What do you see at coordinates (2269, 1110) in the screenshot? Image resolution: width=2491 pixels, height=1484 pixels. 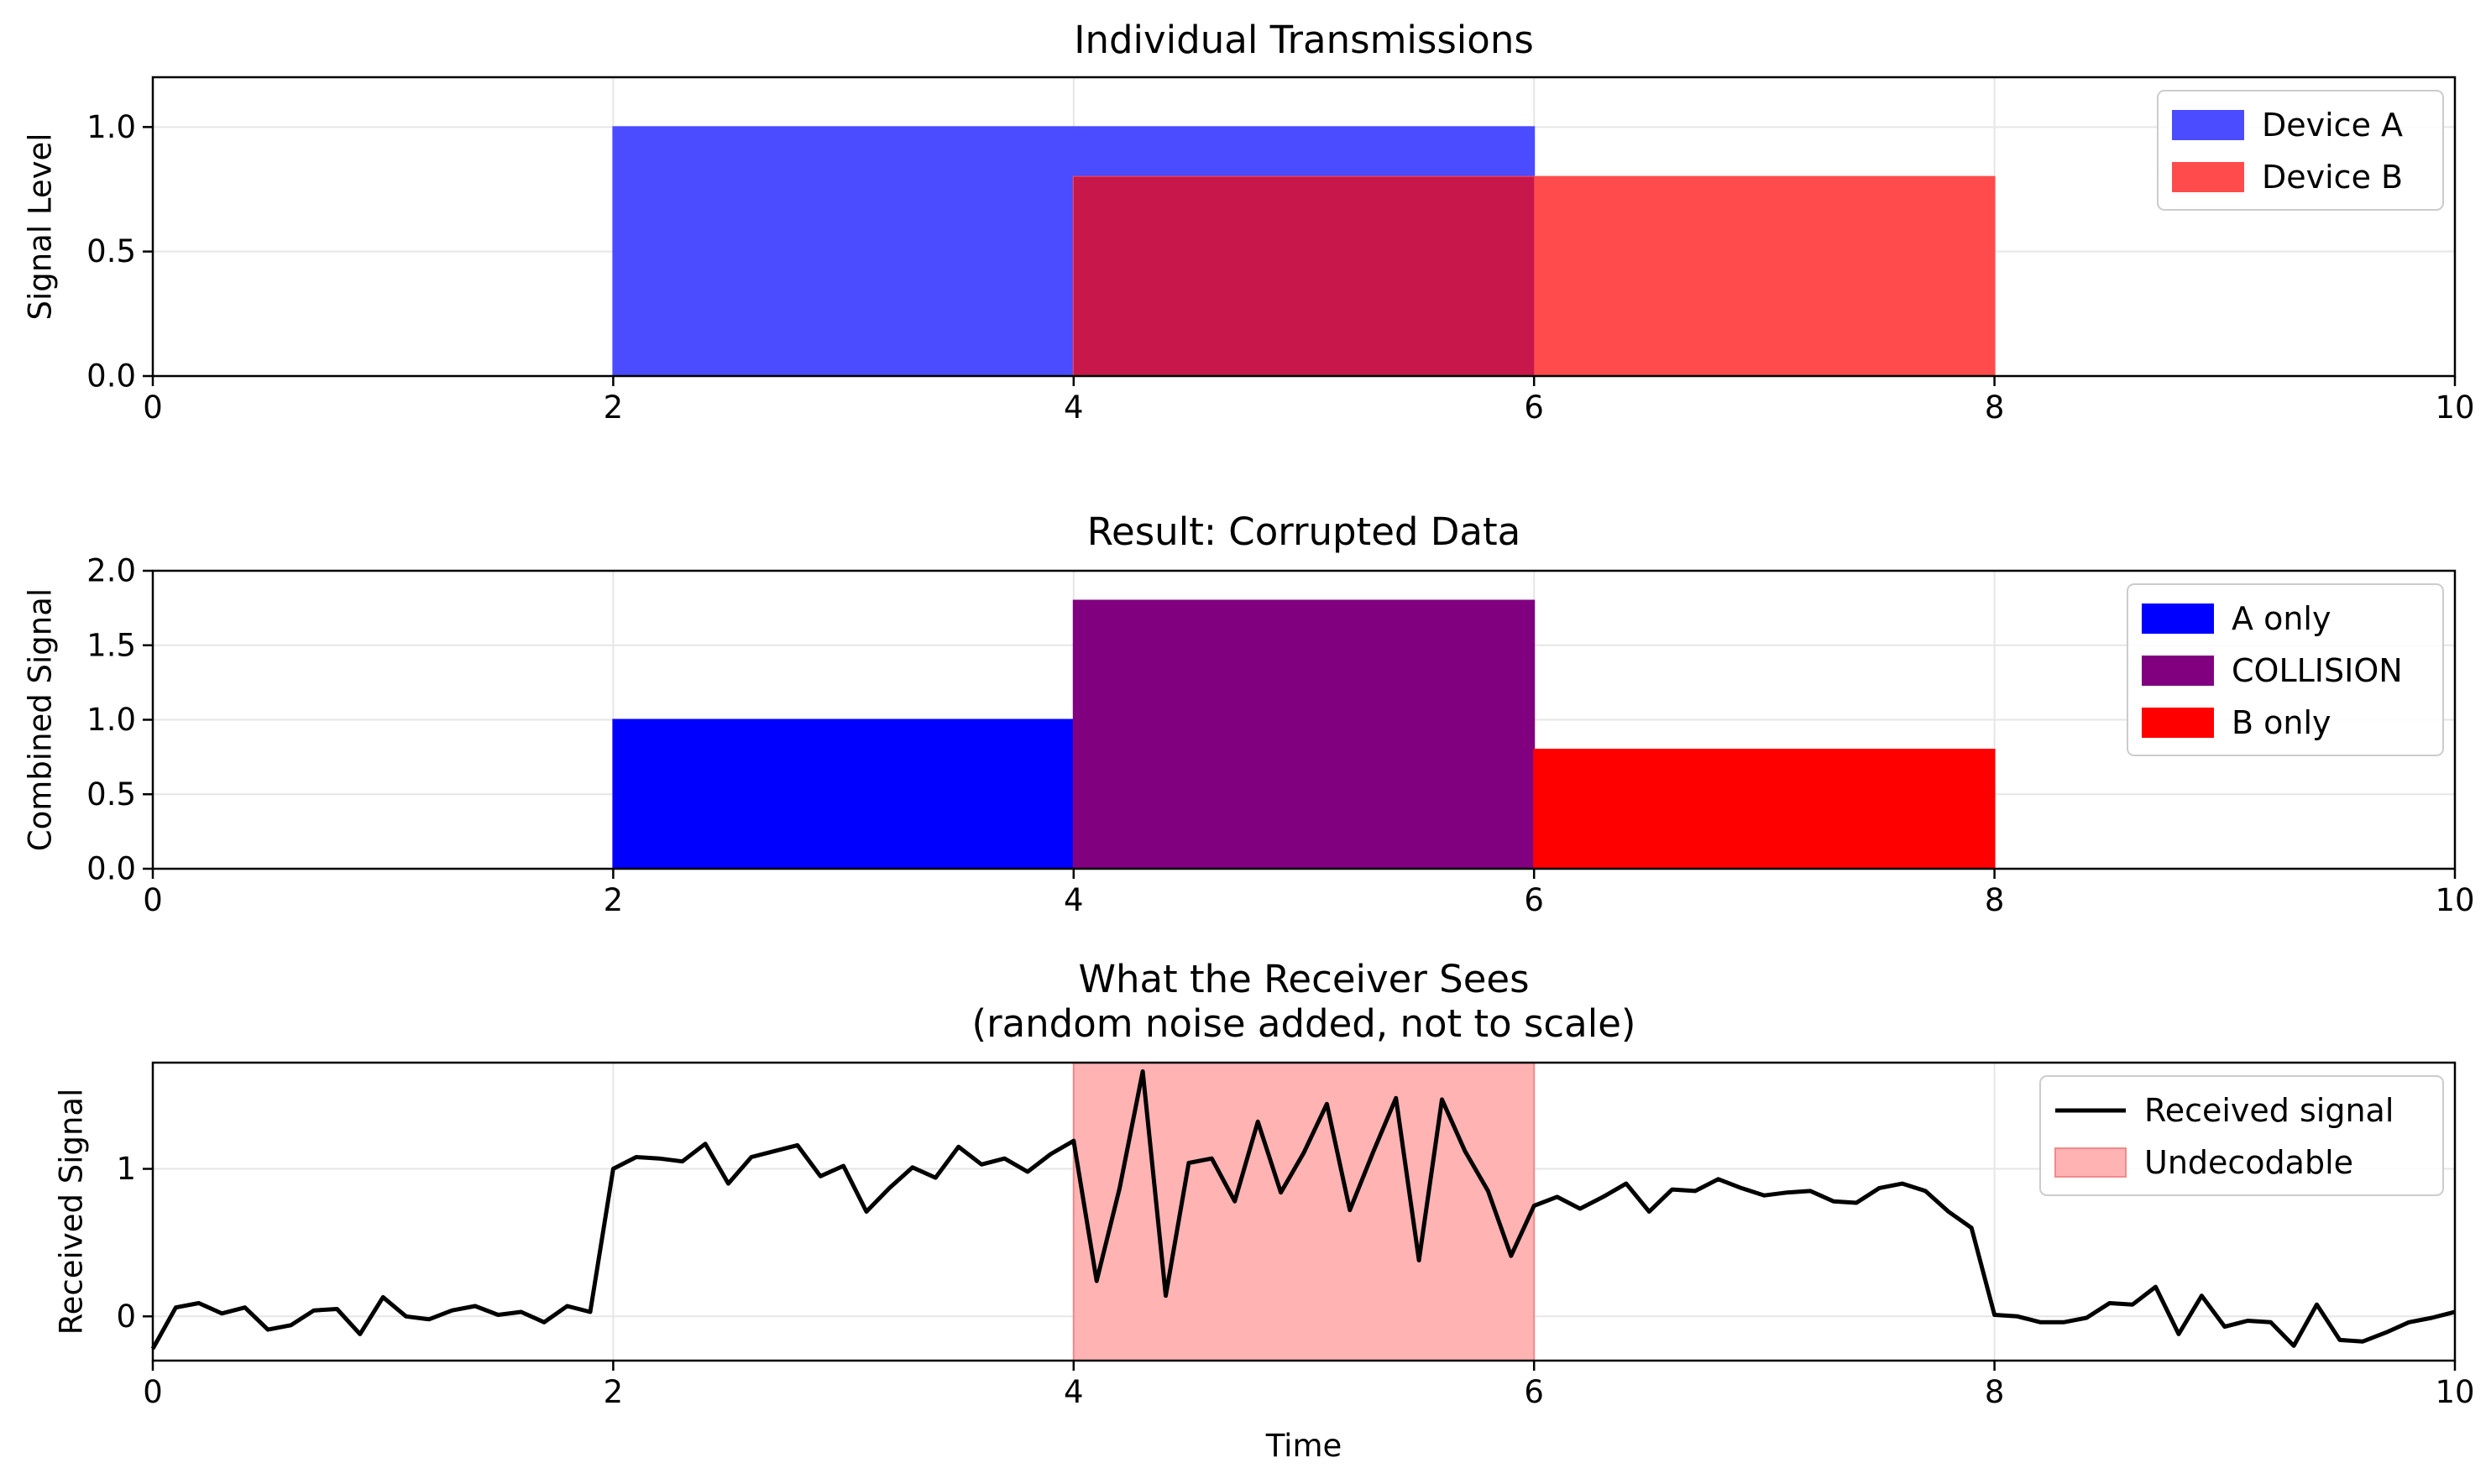 I see `legend-label: Received signal` at bounding box center [2269, 1110].